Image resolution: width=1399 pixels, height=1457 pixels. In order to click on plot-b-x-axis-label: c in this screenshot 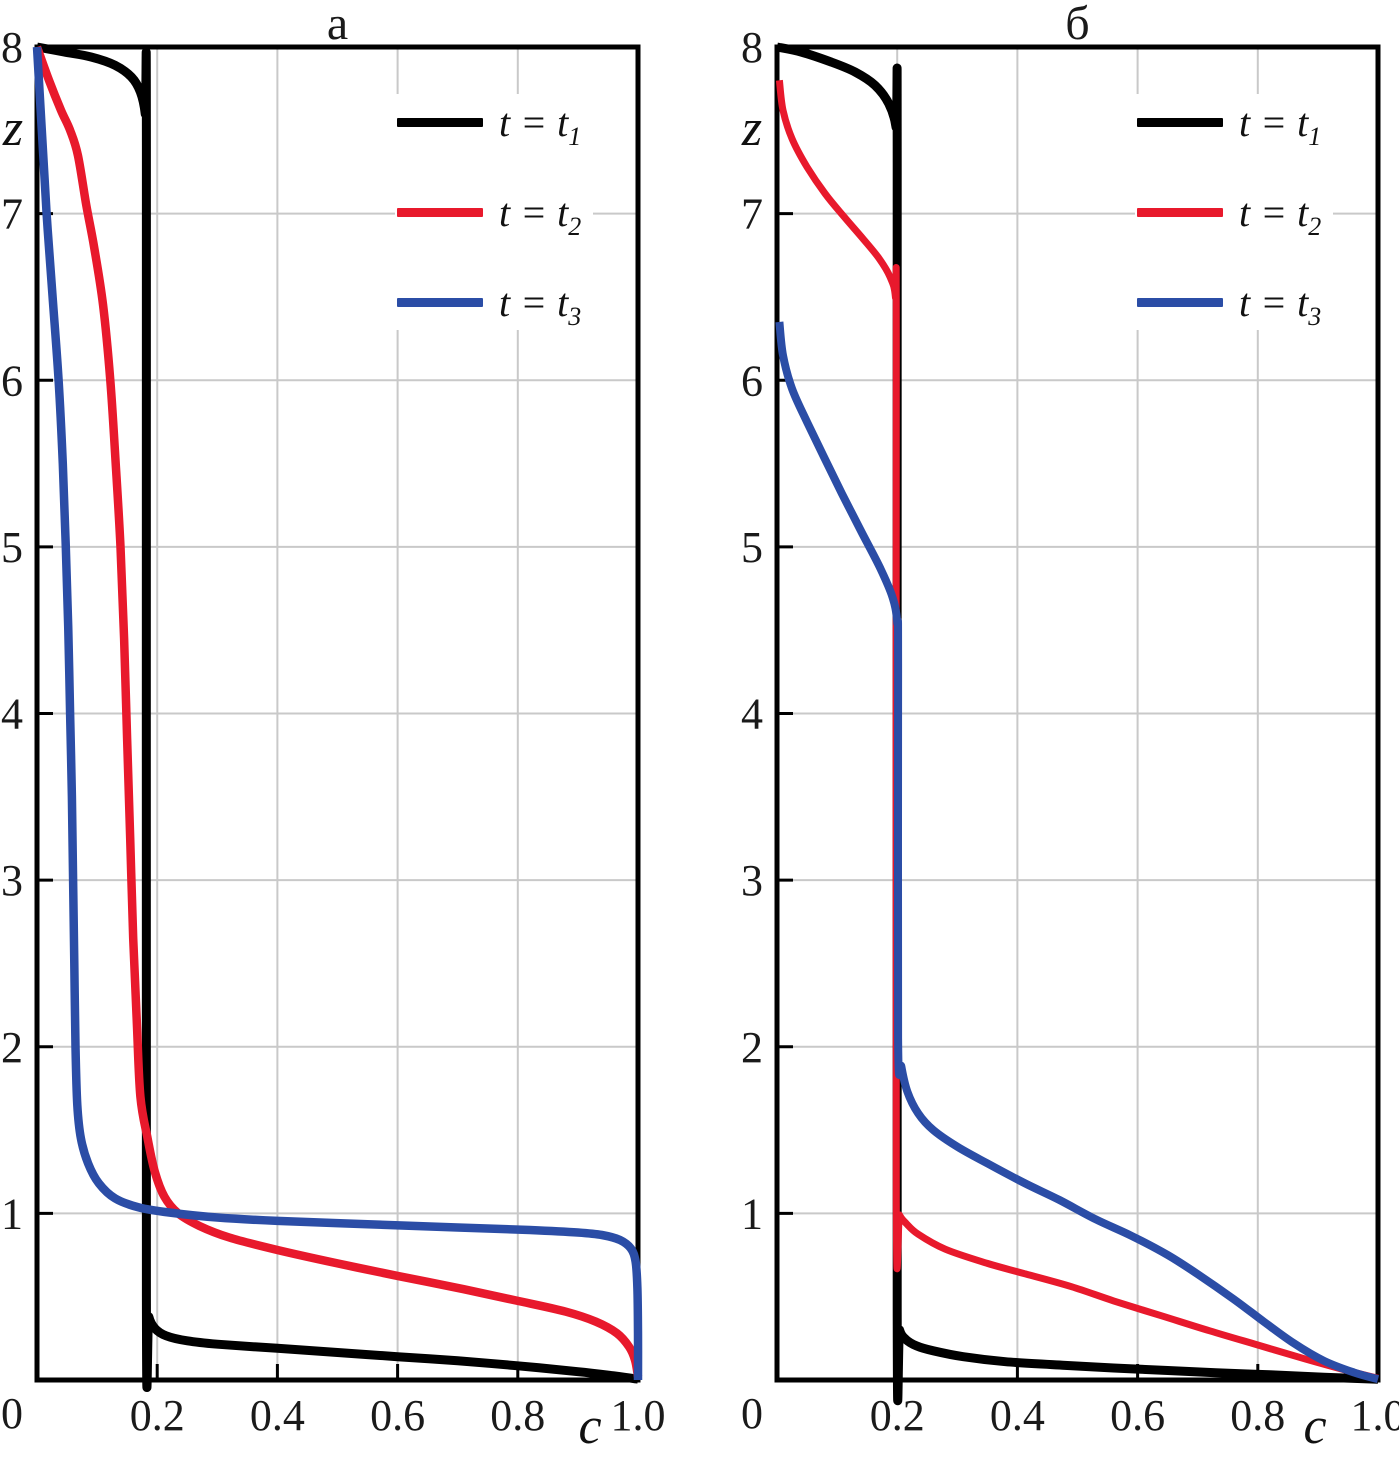, I will do `click(1315, 1426)`.